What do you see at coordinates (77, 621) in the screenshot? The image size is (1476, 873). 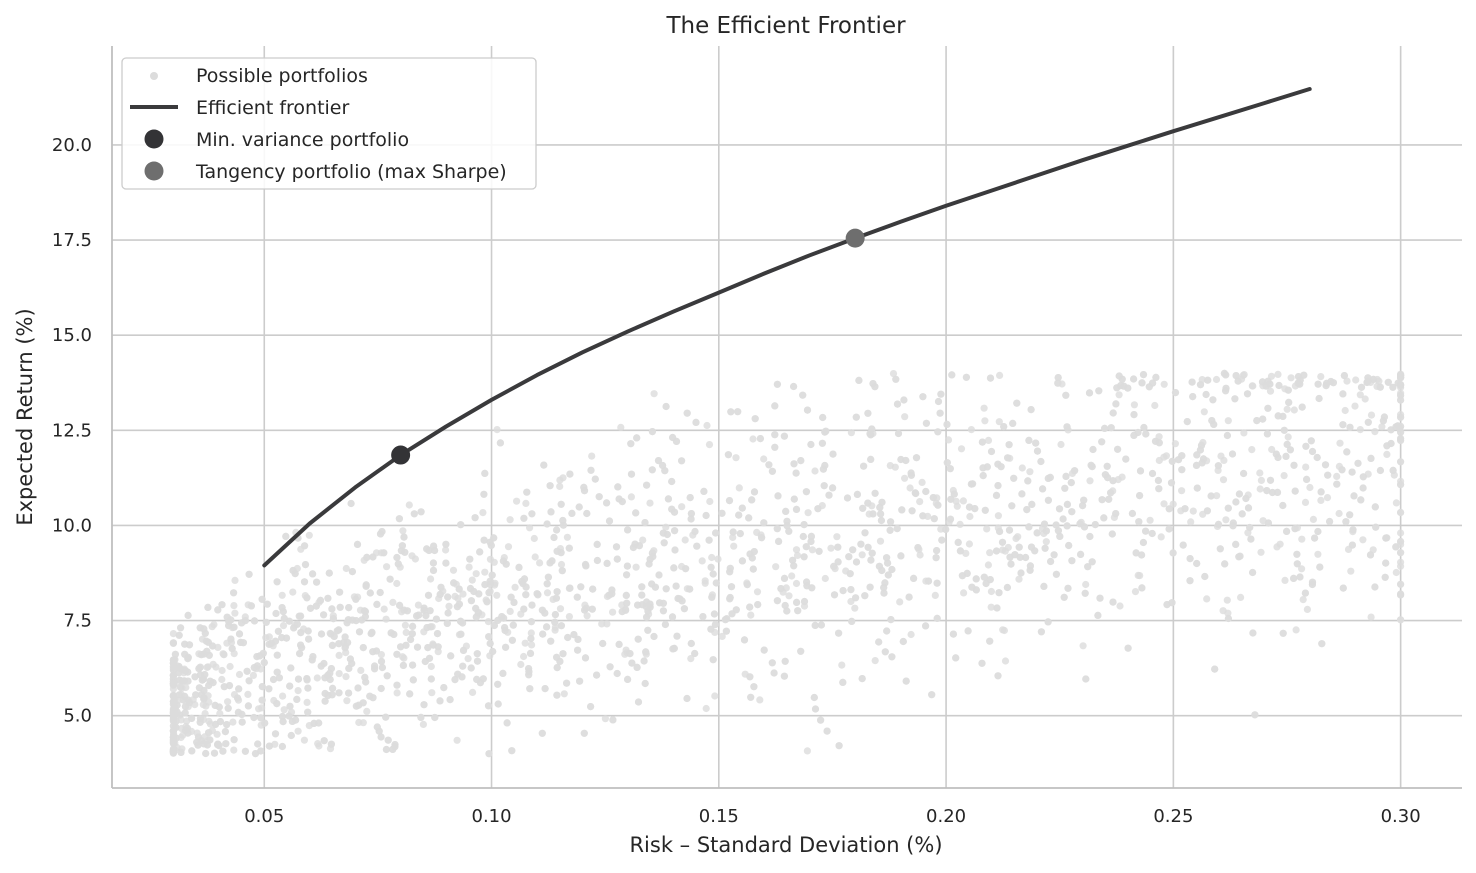 I see `y-tick-label: 7.5` at bounding box center [77, 621].